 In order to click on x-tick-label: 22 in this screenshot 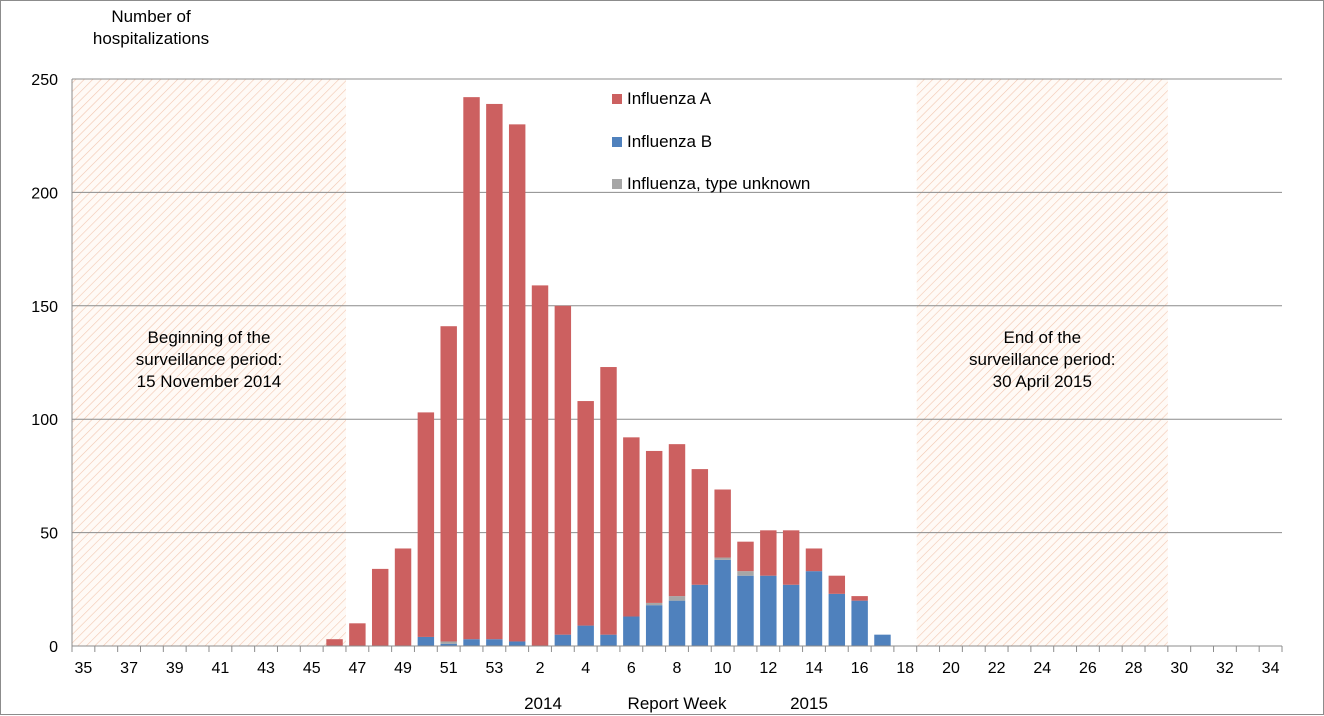, I will do `click(997, 668)`.